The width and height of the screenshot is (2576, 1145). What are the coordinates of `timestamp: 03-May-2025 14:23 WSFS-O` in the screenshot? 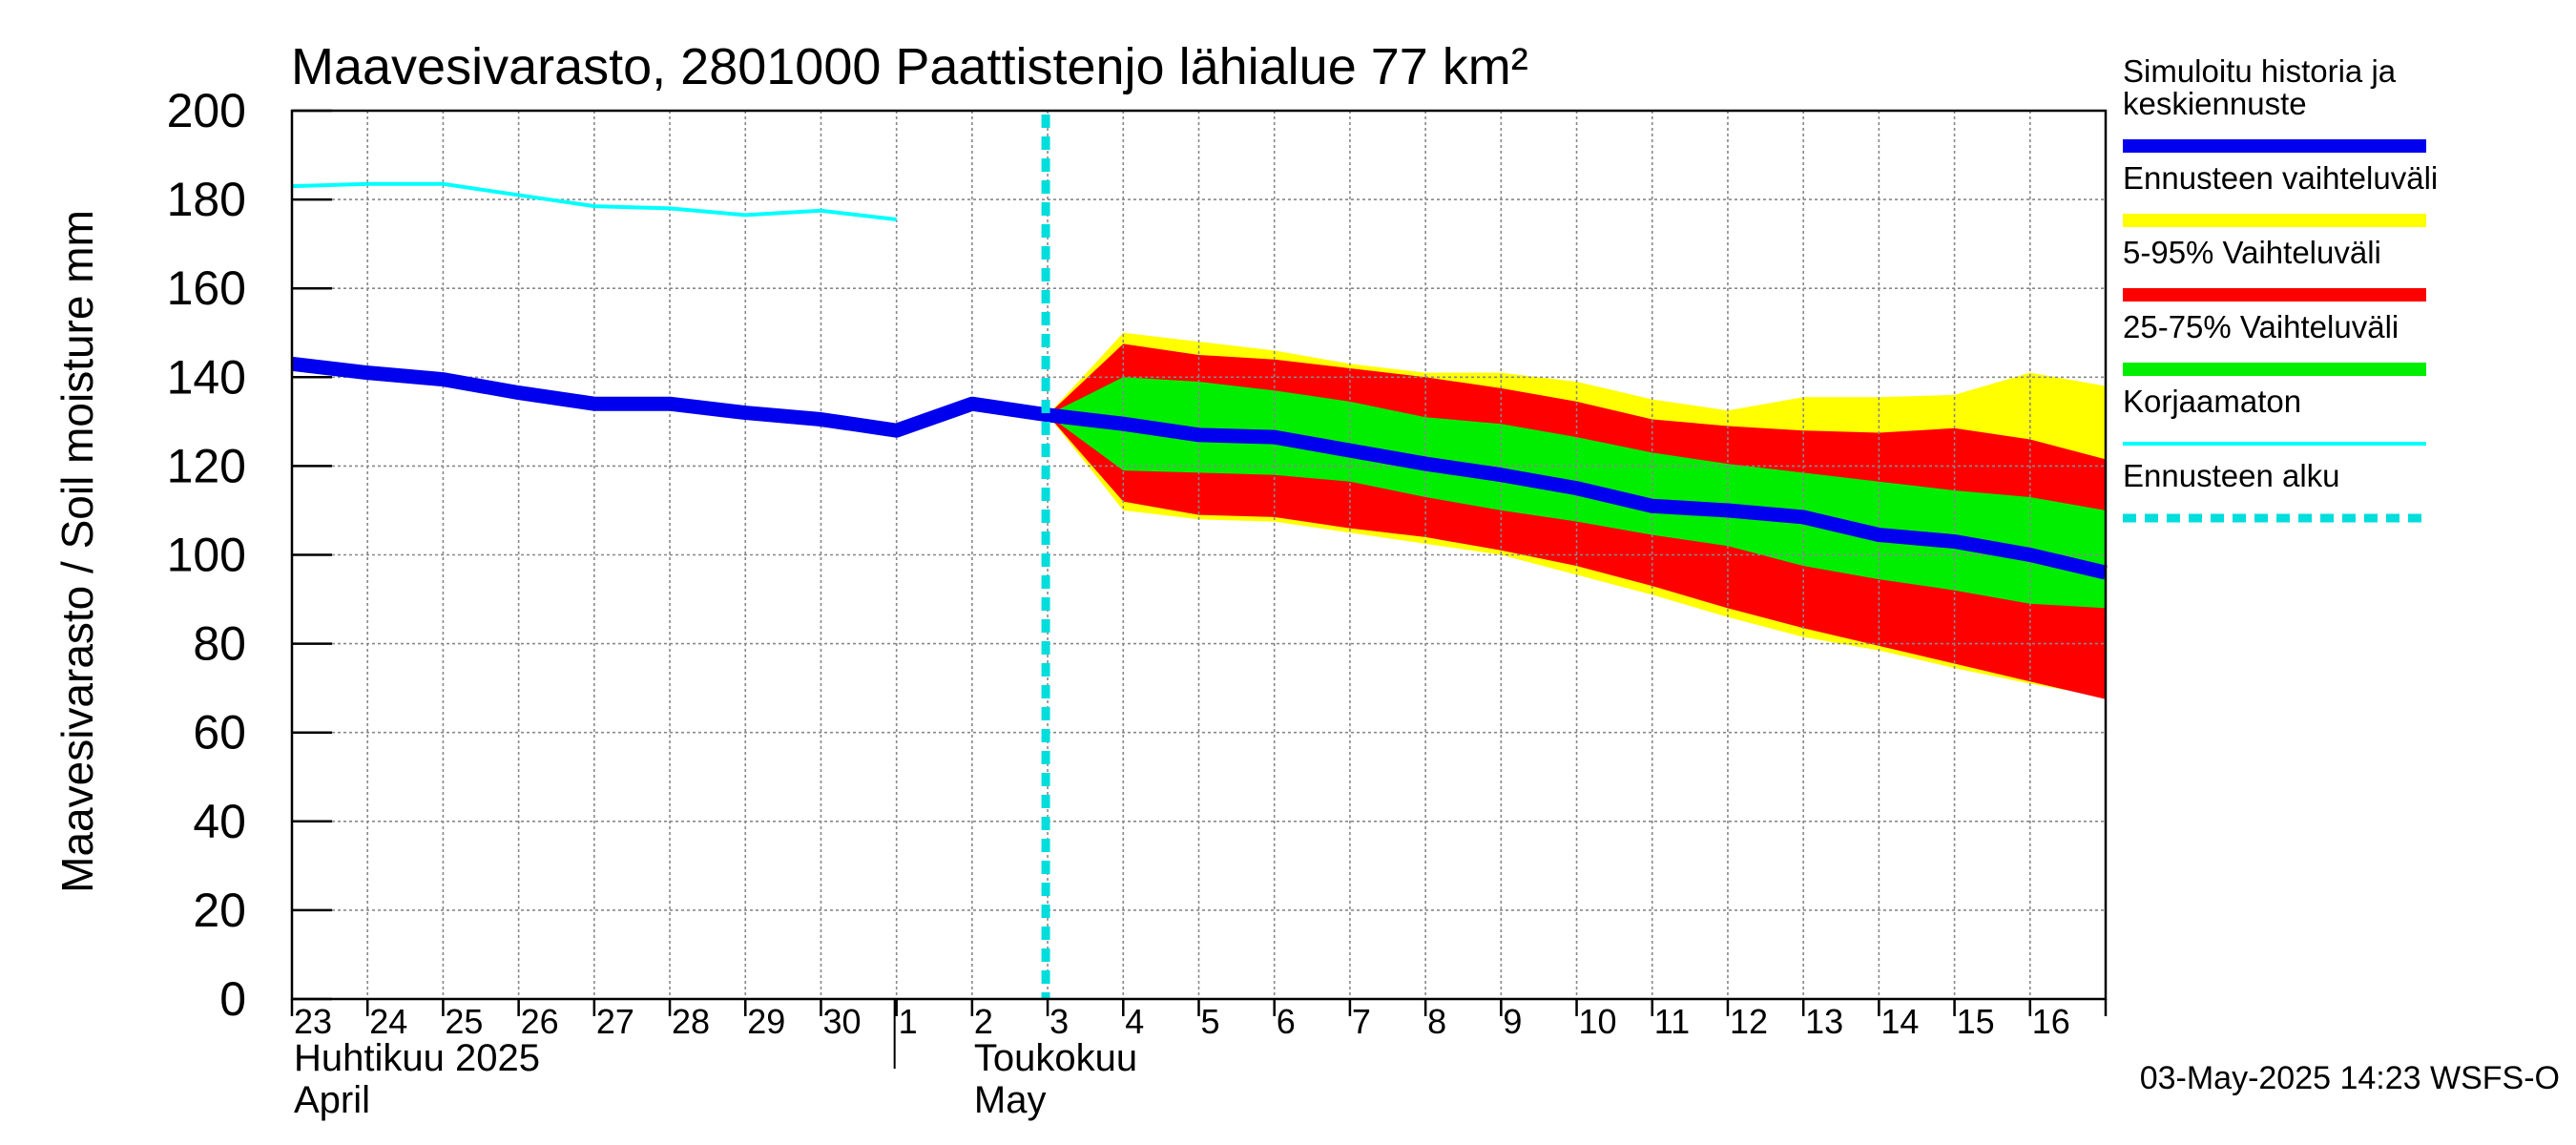 It's located at (2350, 1078).